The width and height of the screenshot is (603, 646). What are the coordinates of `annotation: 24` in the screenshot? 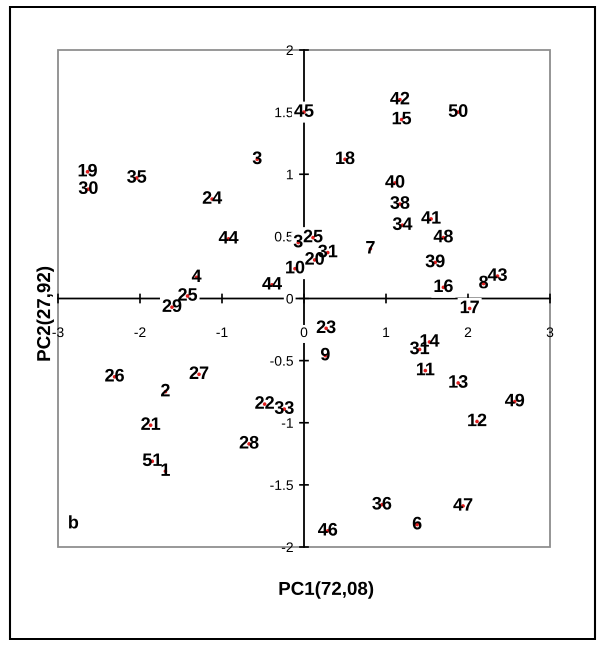 It's located at (212, 197).